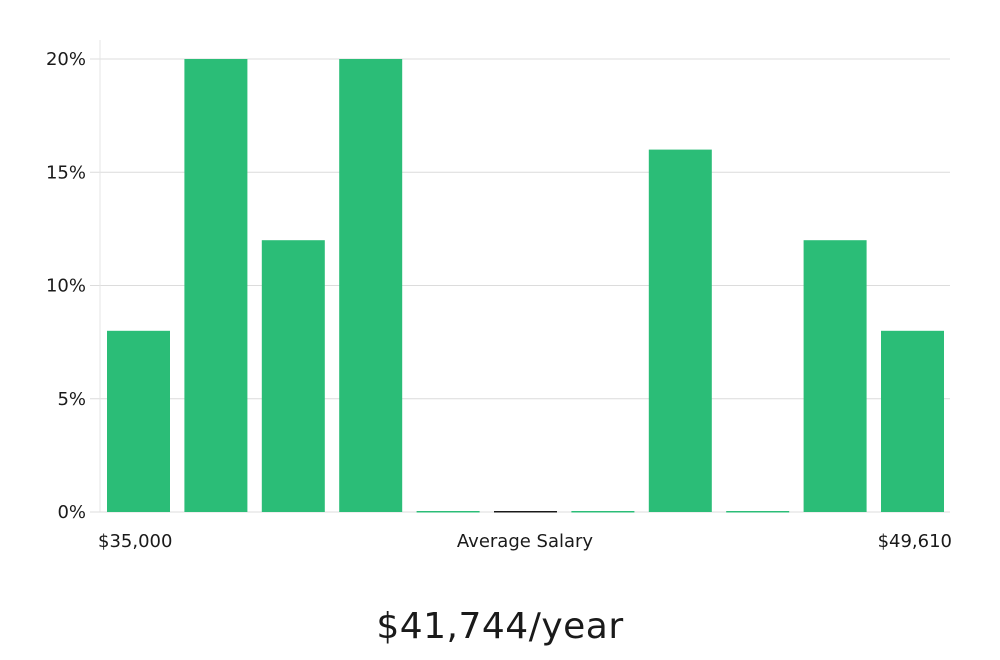 This screenshot has width=1000, height=660. I want to click on average-salary-headline: $41,744/year, so click(500, 626).